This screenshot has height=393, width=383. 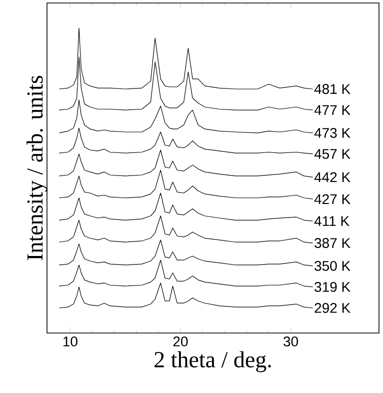 What do you see at coordinates (212, 361) in the screenshot?
I see `x-axis-title: 2 theta / deg.` at bounding box center [212, 361].